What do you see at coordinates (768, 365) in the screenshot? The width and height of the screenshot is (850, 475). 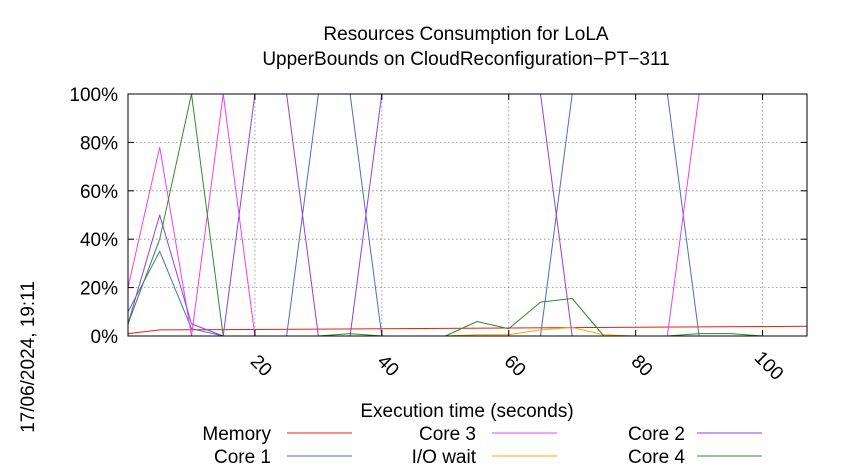 I see `x-tick-label: 100` at bounding box center [768, 365].